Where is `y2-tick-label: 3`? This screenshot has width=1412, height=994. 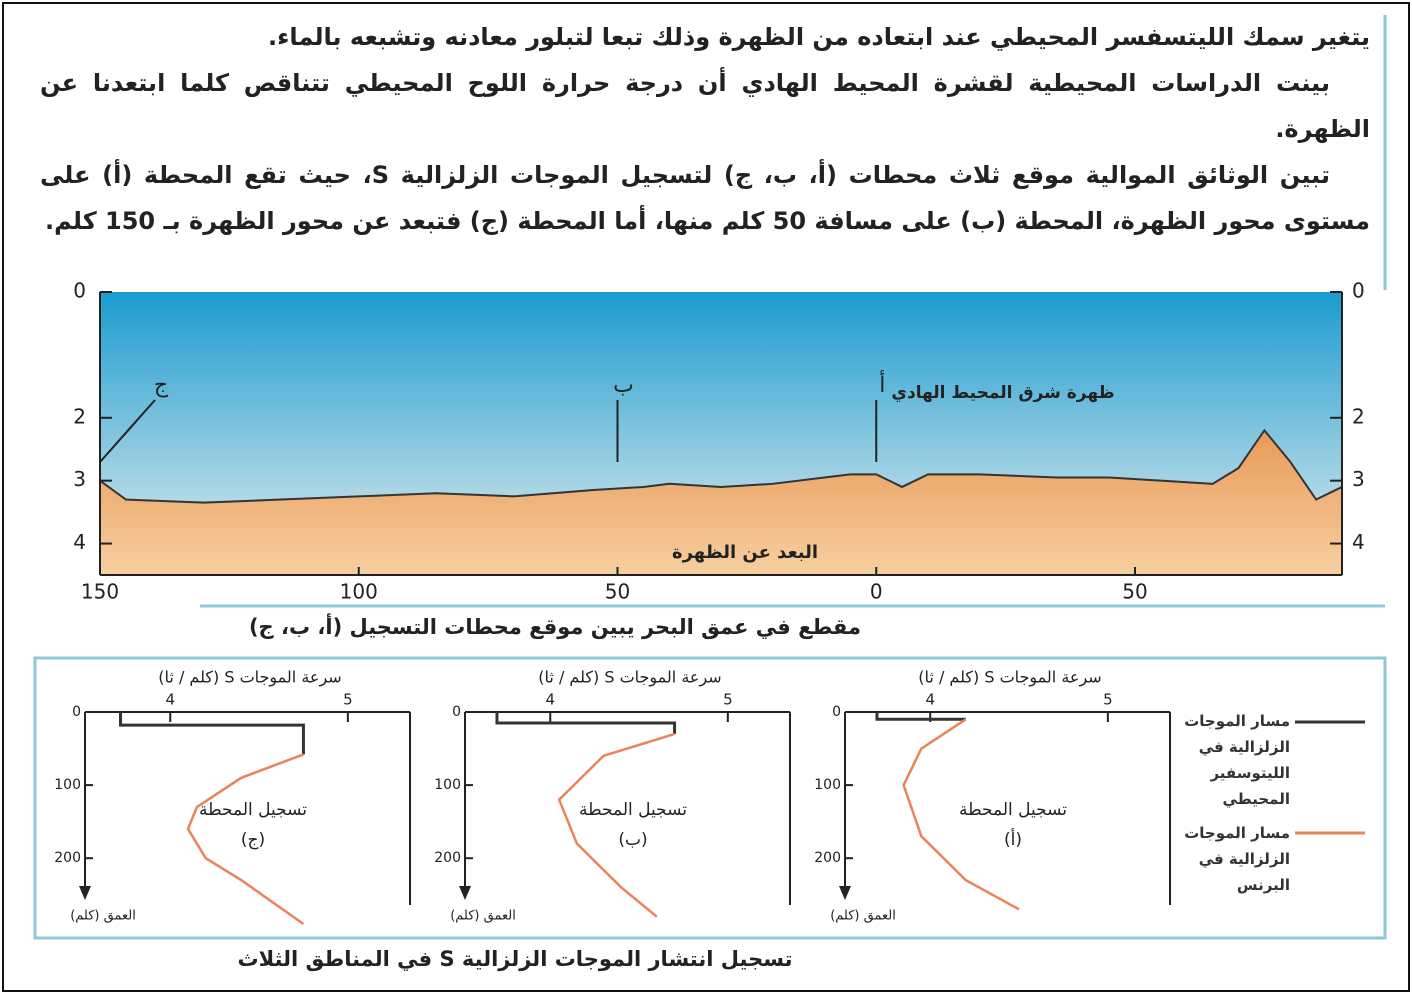
y2-tick-label: 3 is located at coordinates (1358, 479).